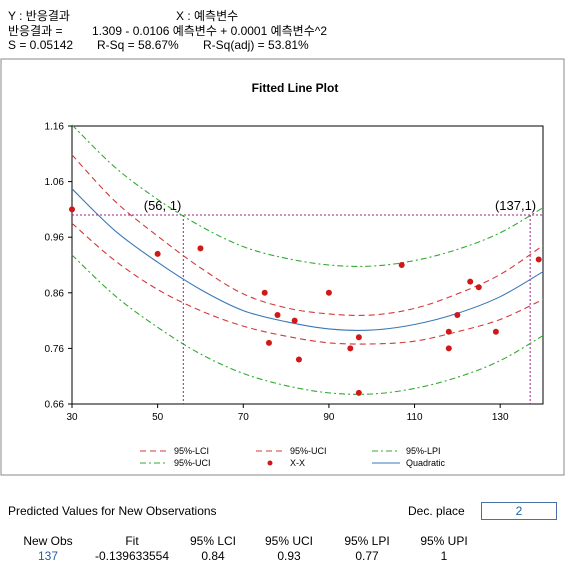 The image size is (567, 570). I want to click on dec-place-input: 2, so click(519, 511).